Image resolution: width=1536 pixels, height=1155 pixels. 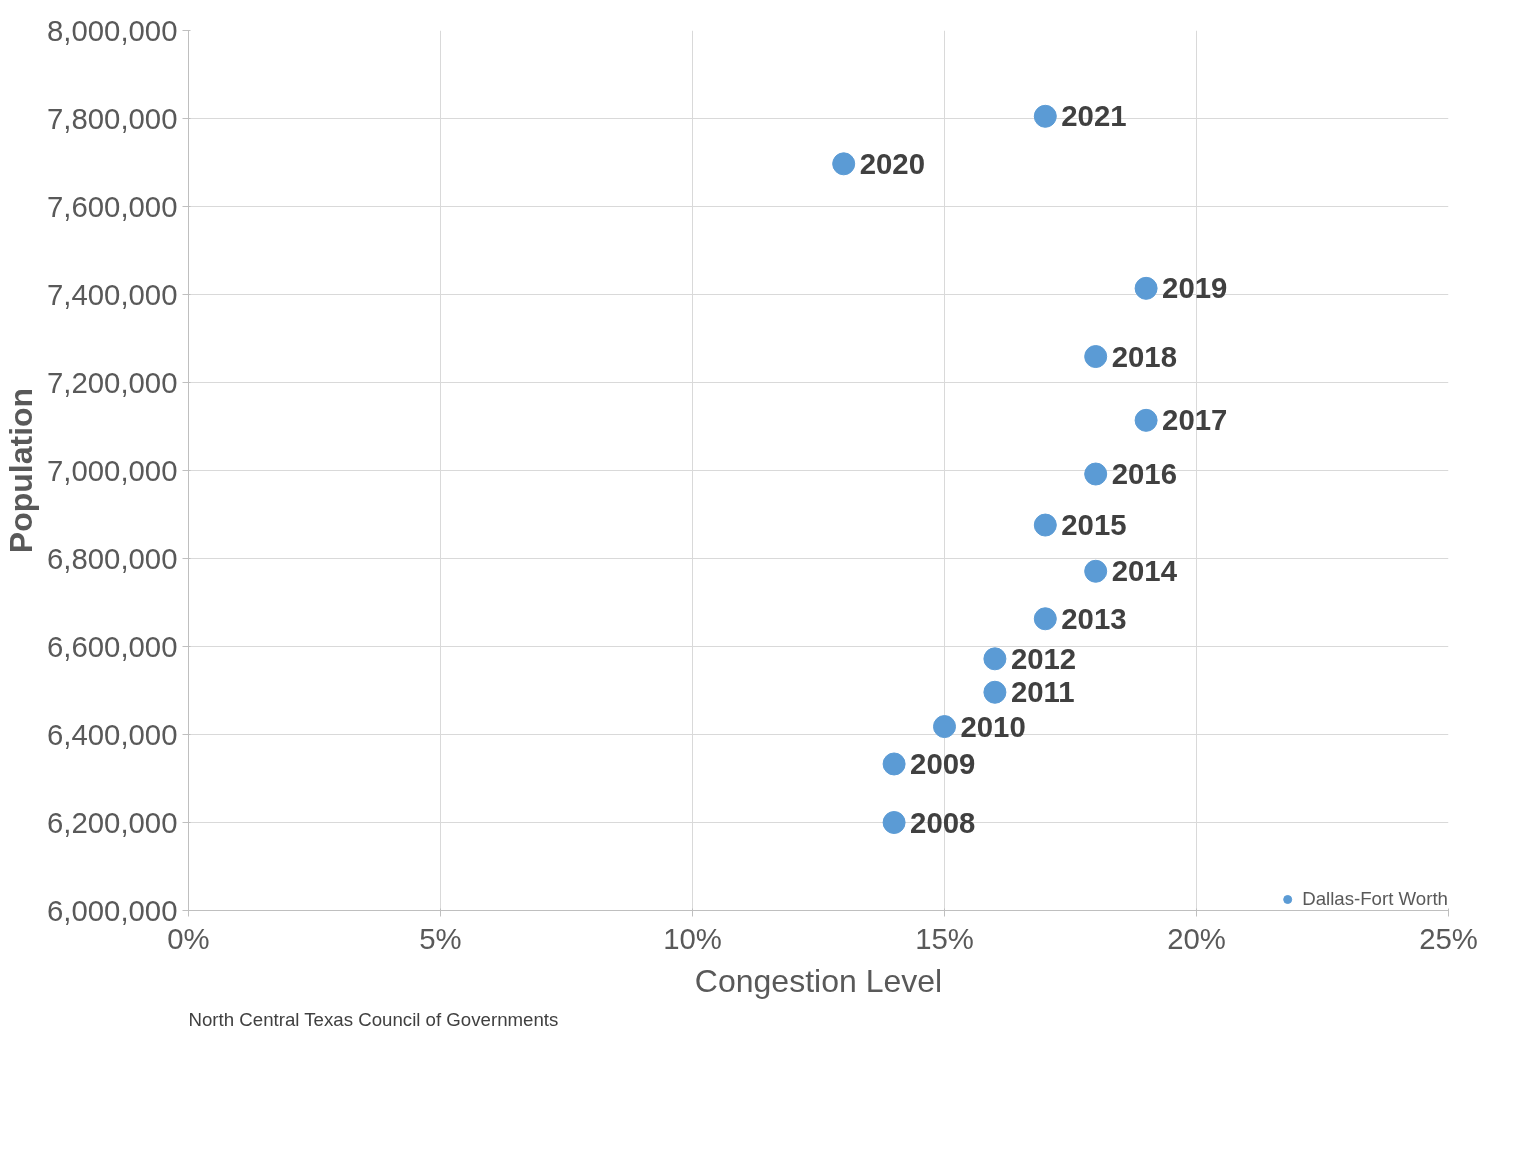 I want to click on x-tick-label: 15%, so click(x=944, y=938).